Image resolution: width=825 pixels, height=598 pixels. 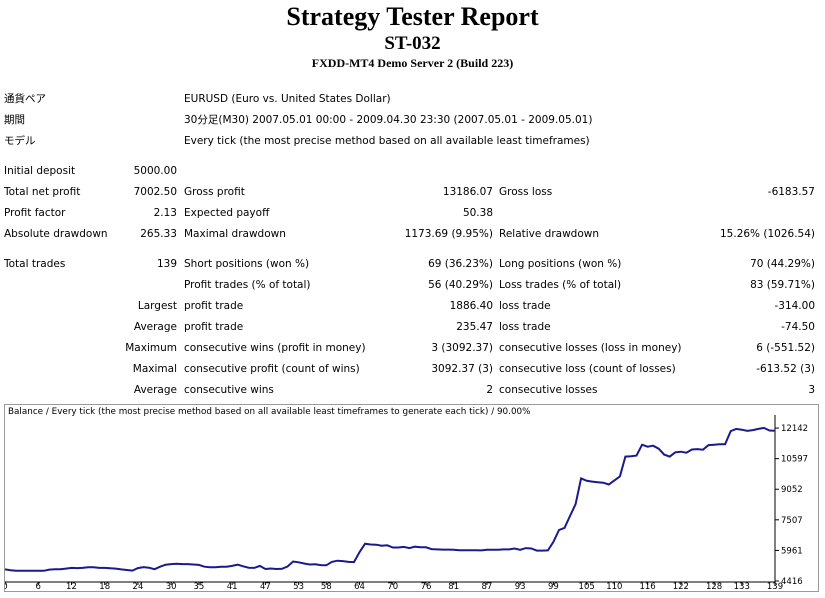 What do you see at coordinates (20, 141) in the screenshot?
I see `info-label-model: モデル` at bounding box center [20, 141].